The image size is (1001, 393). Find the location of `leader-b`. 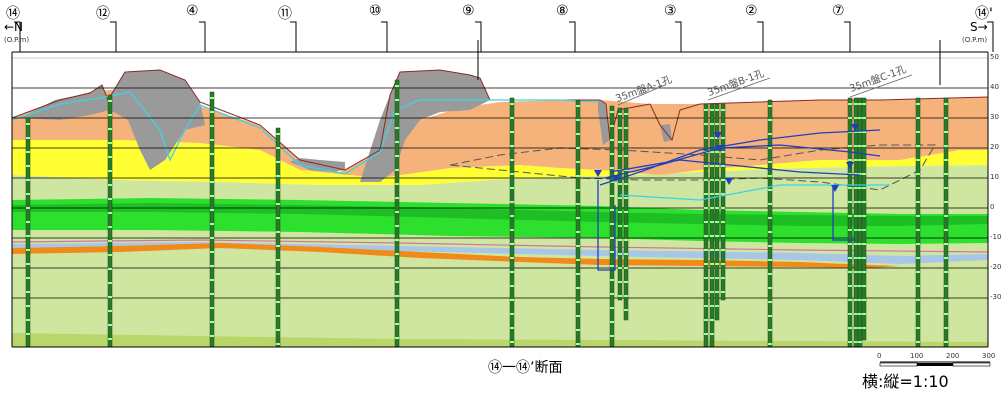

leader-b is located at coordinates (739, 89).